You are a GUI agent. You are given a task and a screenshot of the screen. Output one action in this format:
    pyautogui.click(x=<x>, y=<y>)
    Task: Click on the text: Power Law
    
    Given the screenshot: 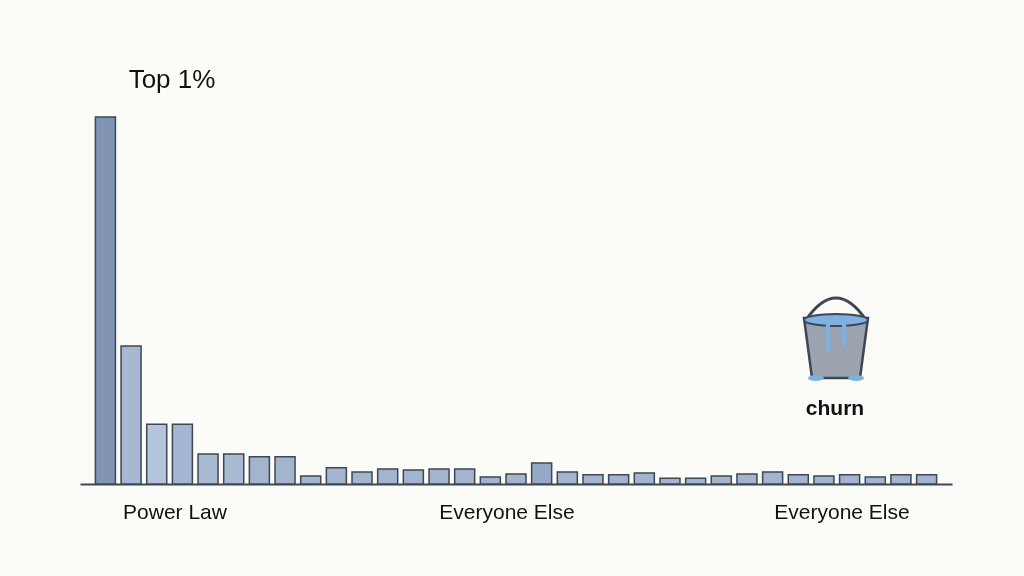 What is the action you would take?
    pyautogui.click(x=175, y=512)
    